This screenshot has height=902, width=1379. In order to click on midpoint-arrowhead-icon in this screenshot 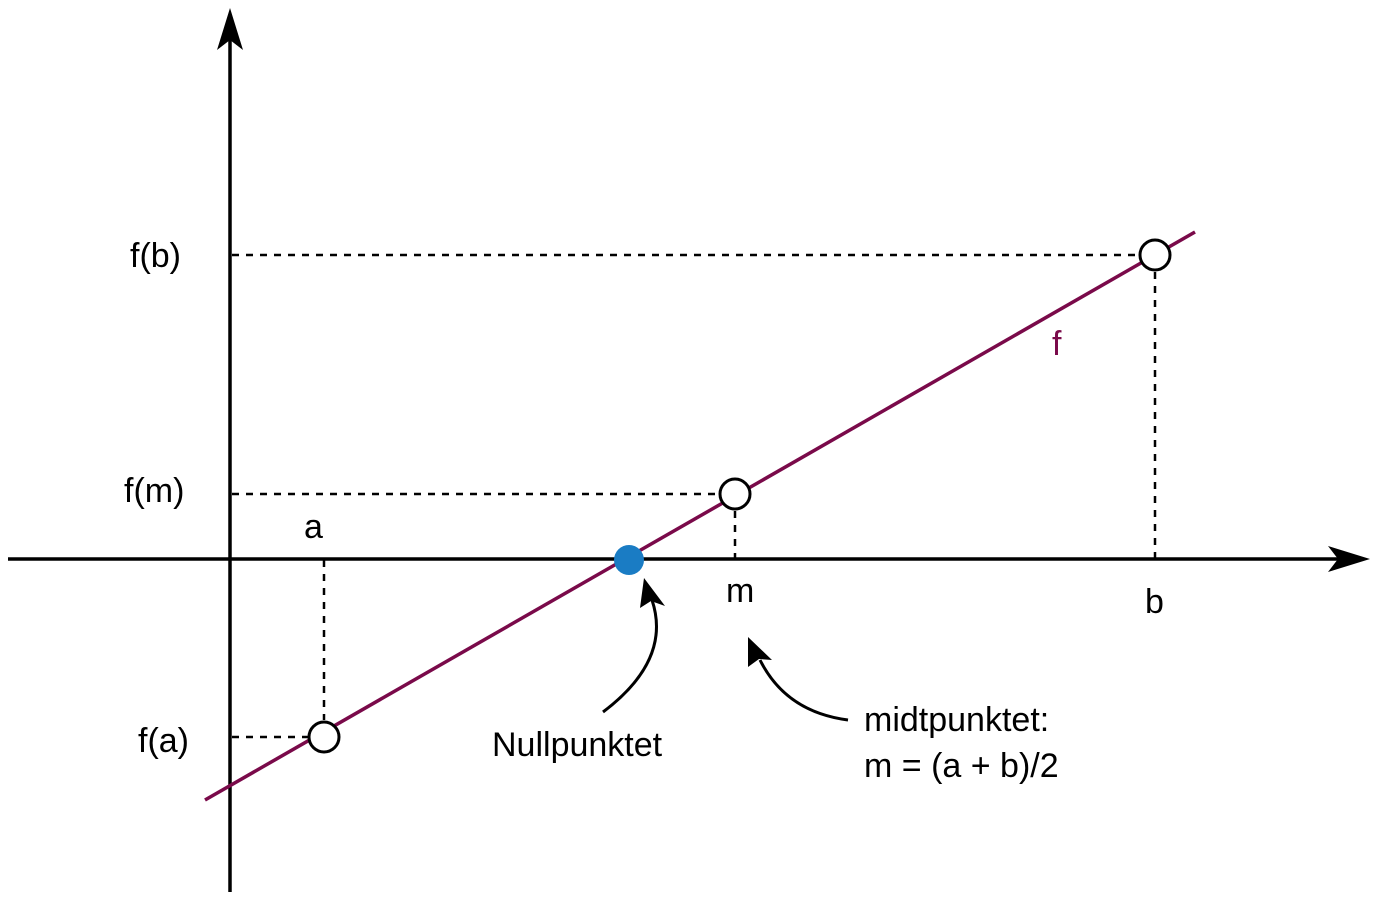, I will do `click(760, 652)`.